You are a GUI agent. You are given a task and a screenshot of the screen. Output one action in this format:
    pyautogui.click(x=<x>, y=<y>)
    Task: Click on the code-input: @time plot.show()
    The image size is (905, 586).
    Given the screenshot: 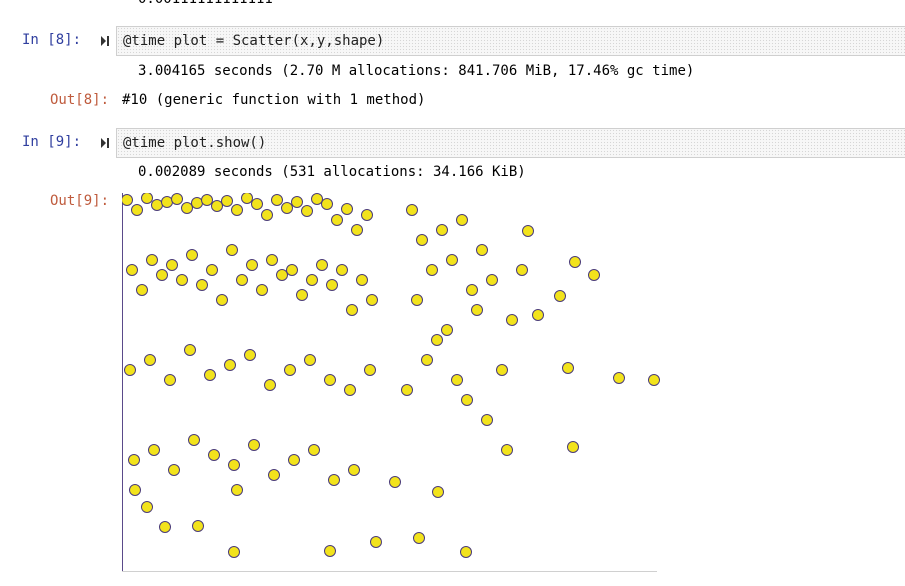 What is the action you would take?
    pyautogui.click(x=195, y=143)
    